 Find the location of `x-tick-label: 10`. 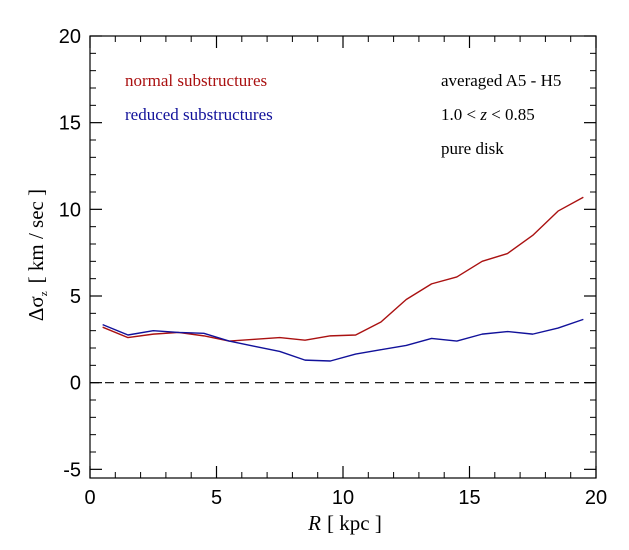

x-tick-label: 10 is located at coordinates (343, 498).